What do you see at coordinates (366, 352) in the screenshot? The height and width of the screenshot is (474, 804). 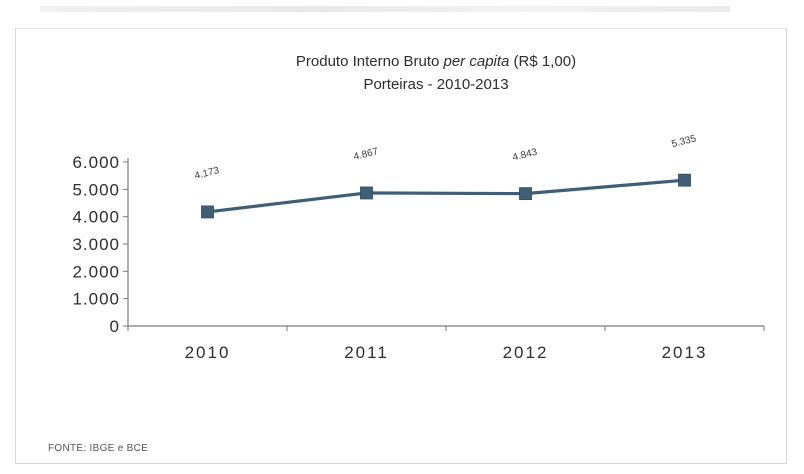 I see `x-tick-label: 2011` at bounding box center [366, 352].